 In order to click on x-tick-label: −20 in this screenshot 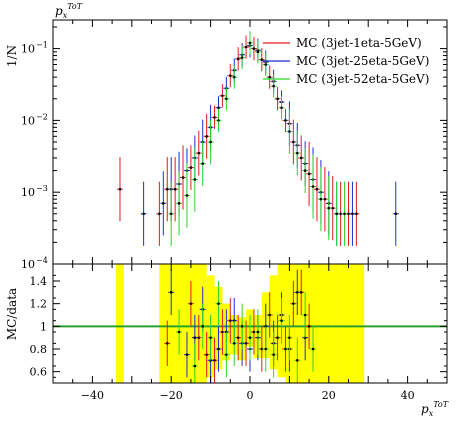, I will do `click(171, 395)`.